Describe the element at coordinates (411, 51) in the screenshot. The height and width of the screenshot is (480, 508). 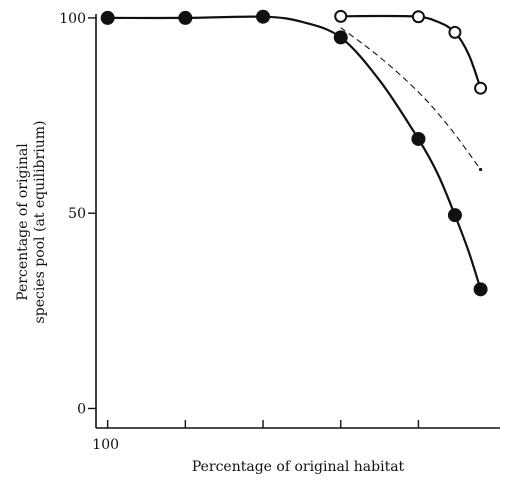
I see `series-1-line` at that location.